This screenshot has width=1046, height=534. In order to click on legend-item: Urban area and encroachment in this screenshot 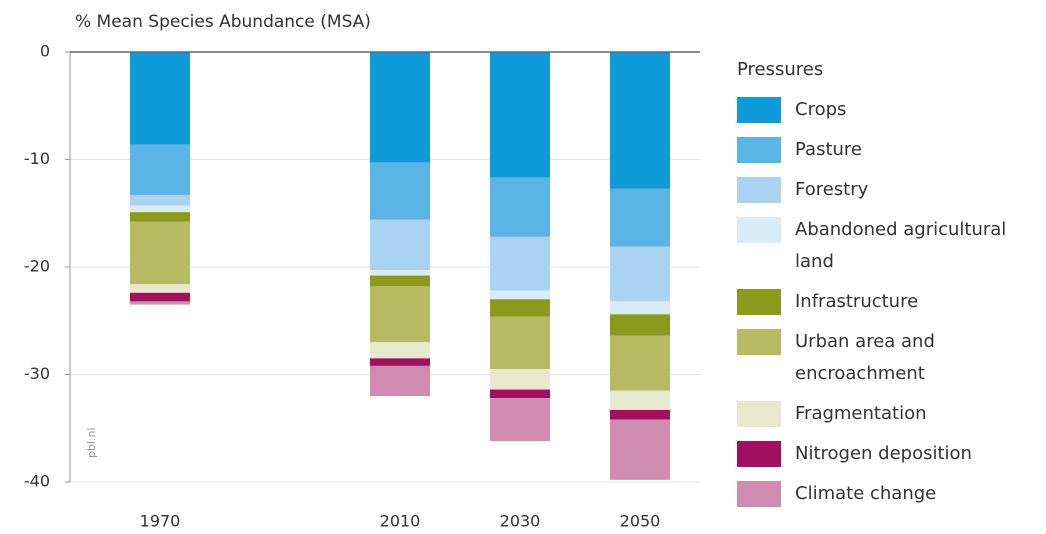, I will do `click(889, 358)`.